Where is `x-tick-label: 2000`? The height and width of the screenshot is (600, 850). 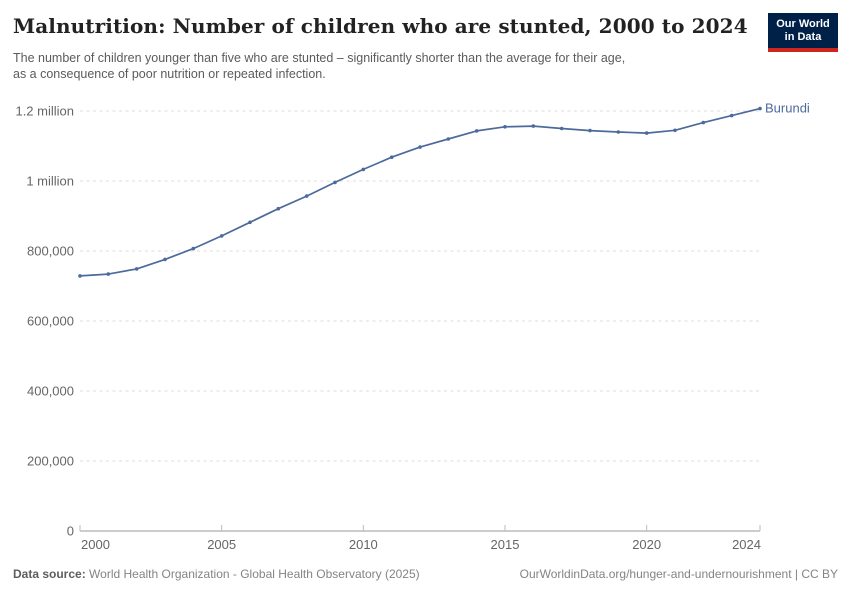
x-tick-label: 2000 is located at coordinates (95, 544).